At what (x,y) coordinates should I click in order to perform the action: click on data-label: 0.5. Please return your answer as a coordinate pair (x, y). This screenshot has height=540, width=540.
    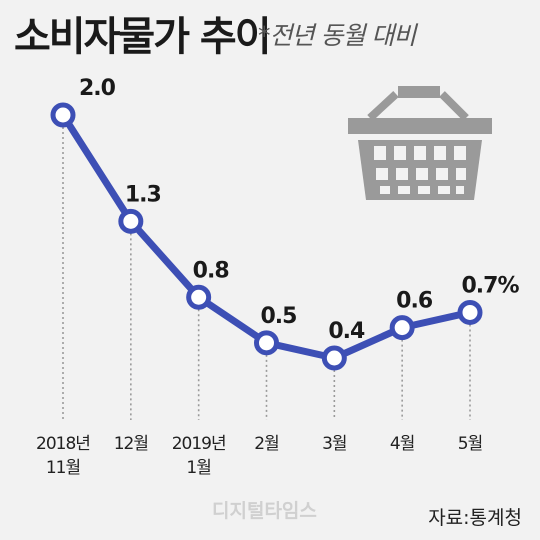
    Looking at the image, I should click on (279, 316).